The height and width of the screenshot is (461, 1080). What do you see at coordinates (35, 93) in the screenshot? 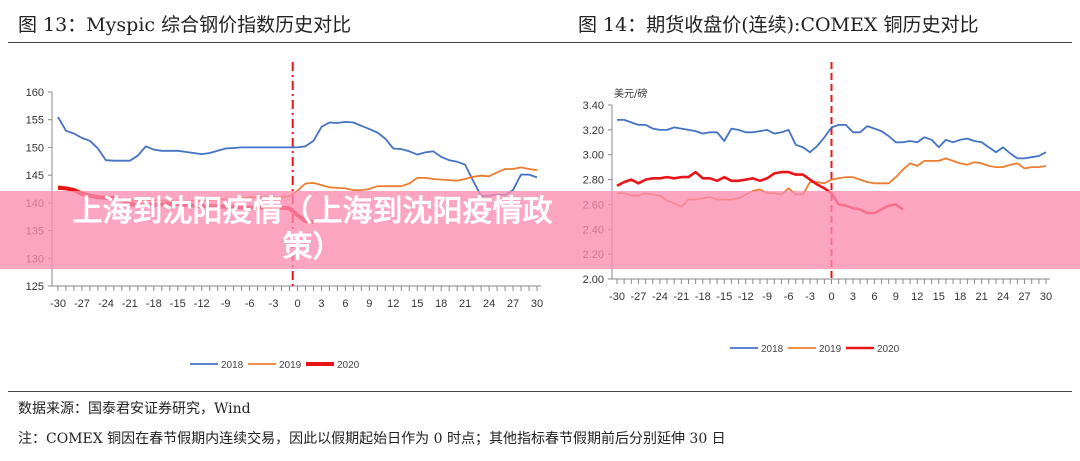
I see `y-tick-label: 160` at bounding box center [35, 93].